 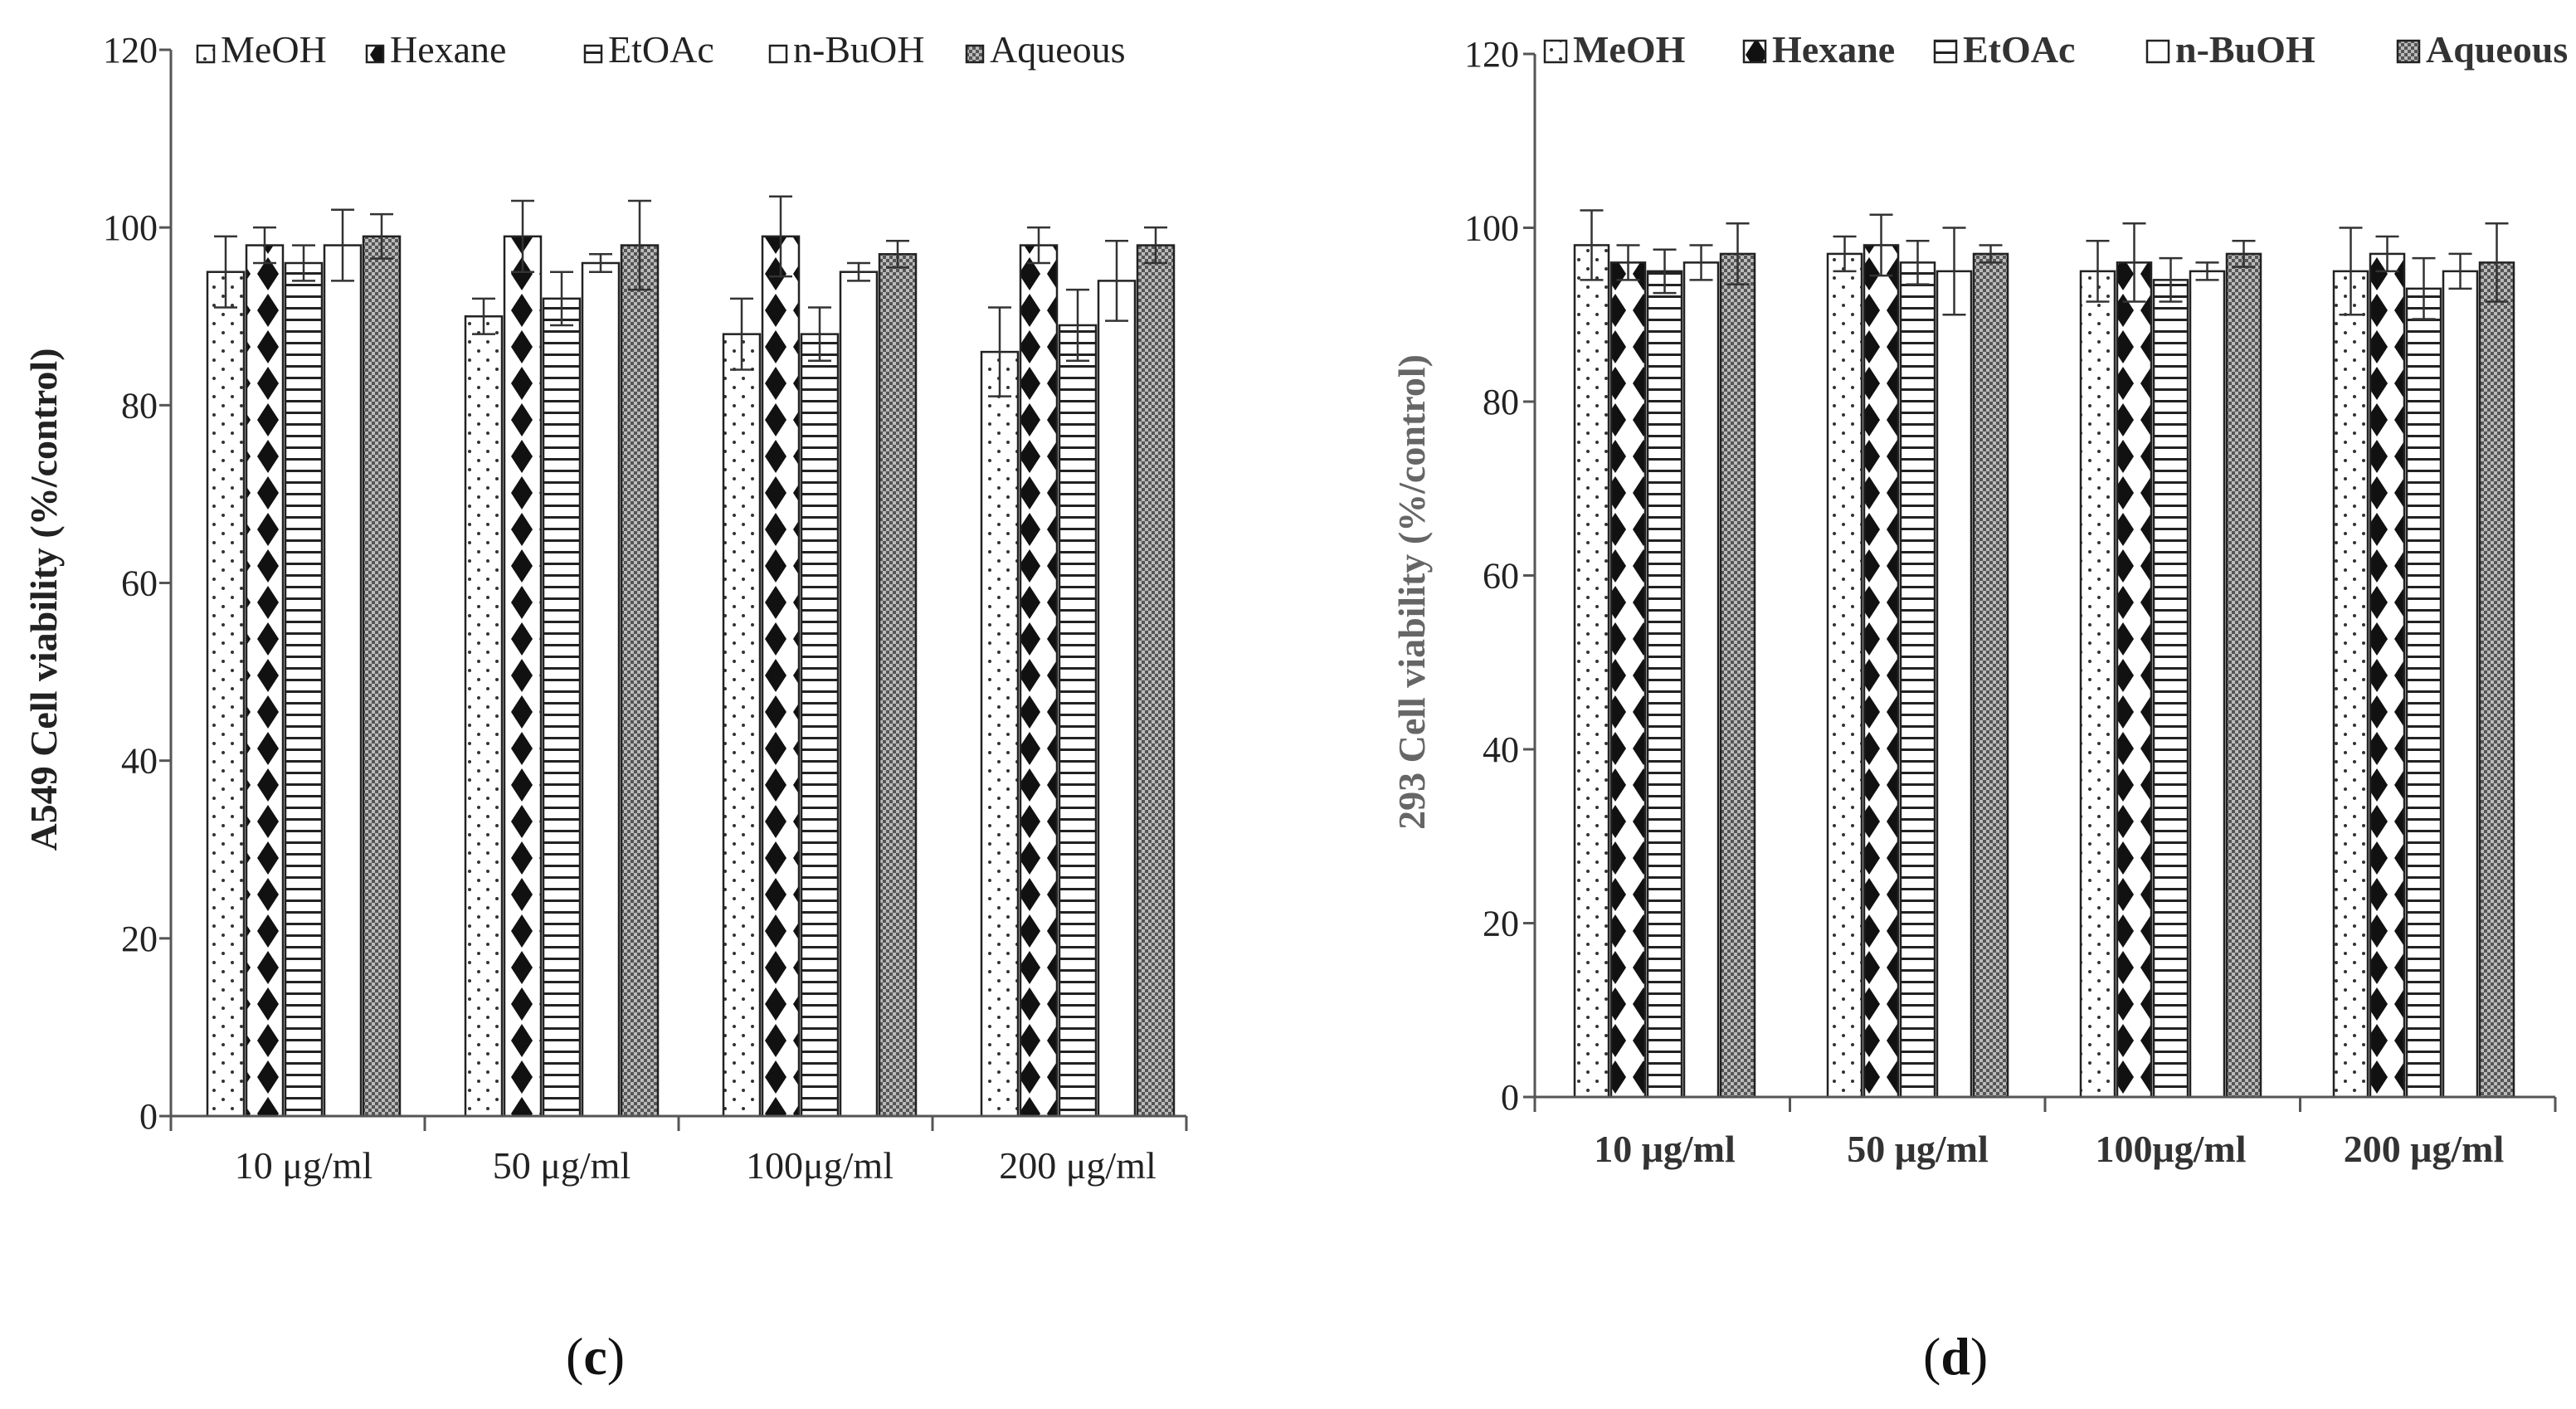 I want to click on y-tick-label: 120, so click(x=1491, y=54).